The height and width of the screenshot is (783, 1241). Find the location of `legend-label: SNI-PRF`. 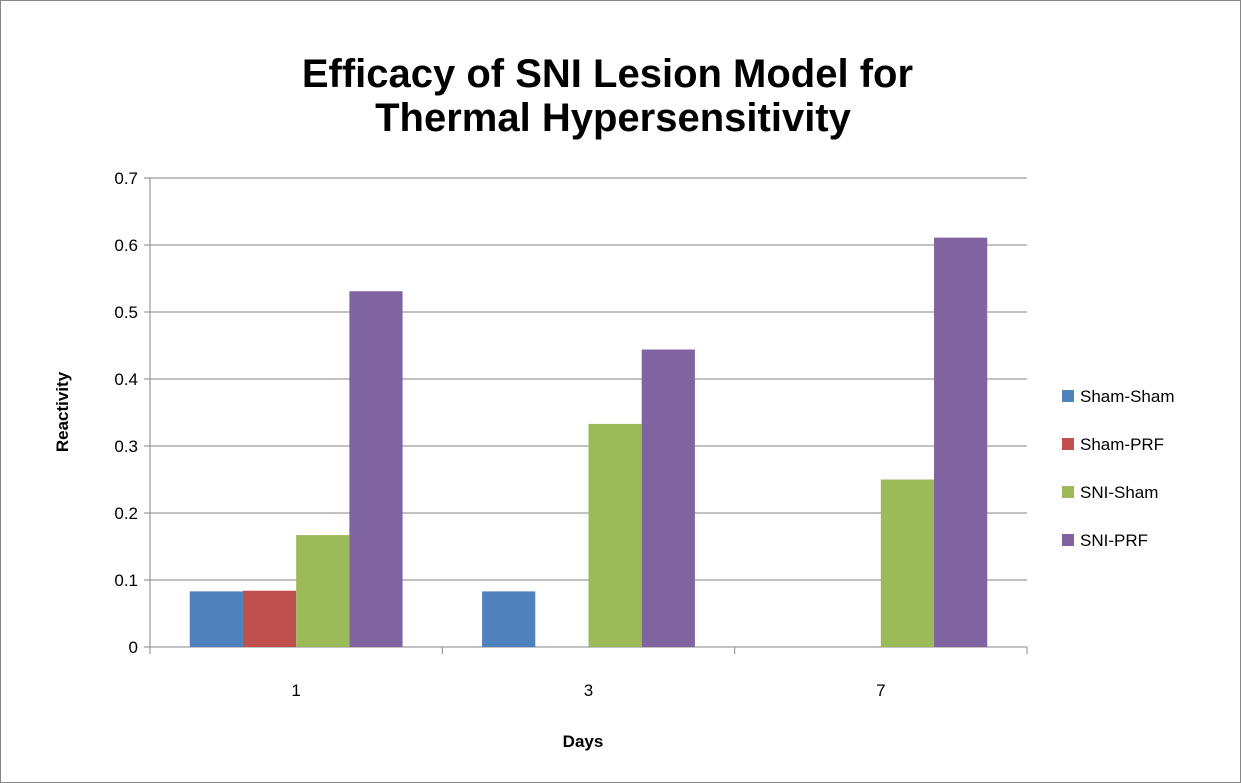

legend-label: SNI-PRF is located at coordinates (1114, 540).